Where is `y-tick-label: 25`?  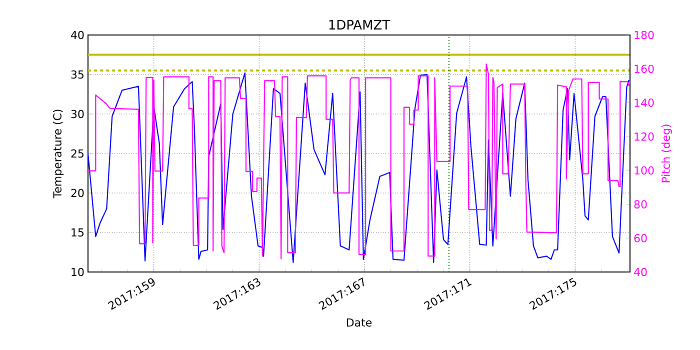
y-tick-label: 25 is located at coordinates (77, 153).